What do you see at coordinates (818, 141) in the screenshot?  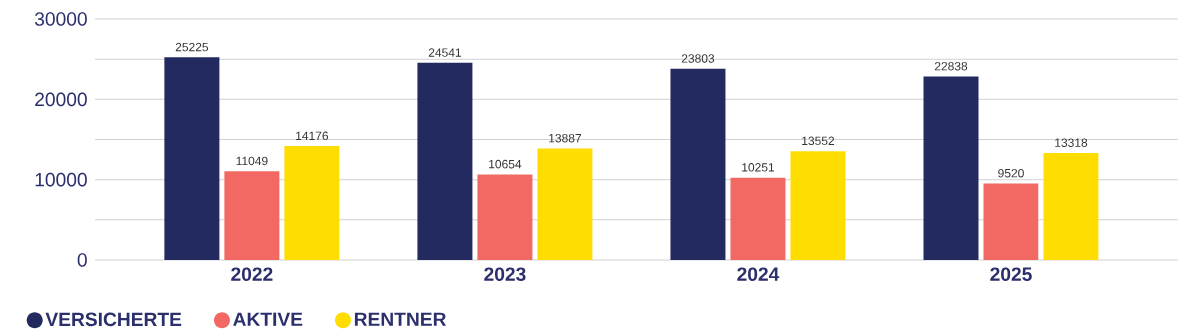 I see `data-label: 13552` at bounding box center [818, 141].